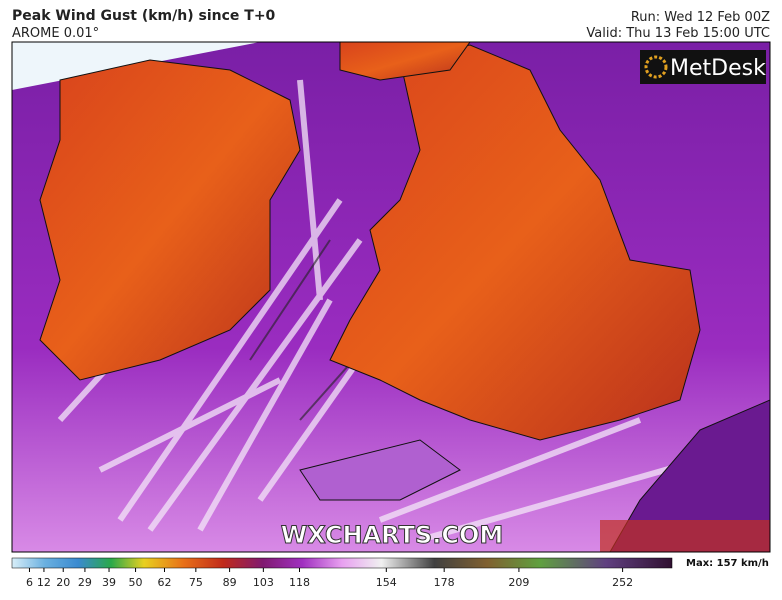  Describe the element at coordinates (392, 535) in the screenshot. I see `watermark: WXCHARTS.COM` at that location.